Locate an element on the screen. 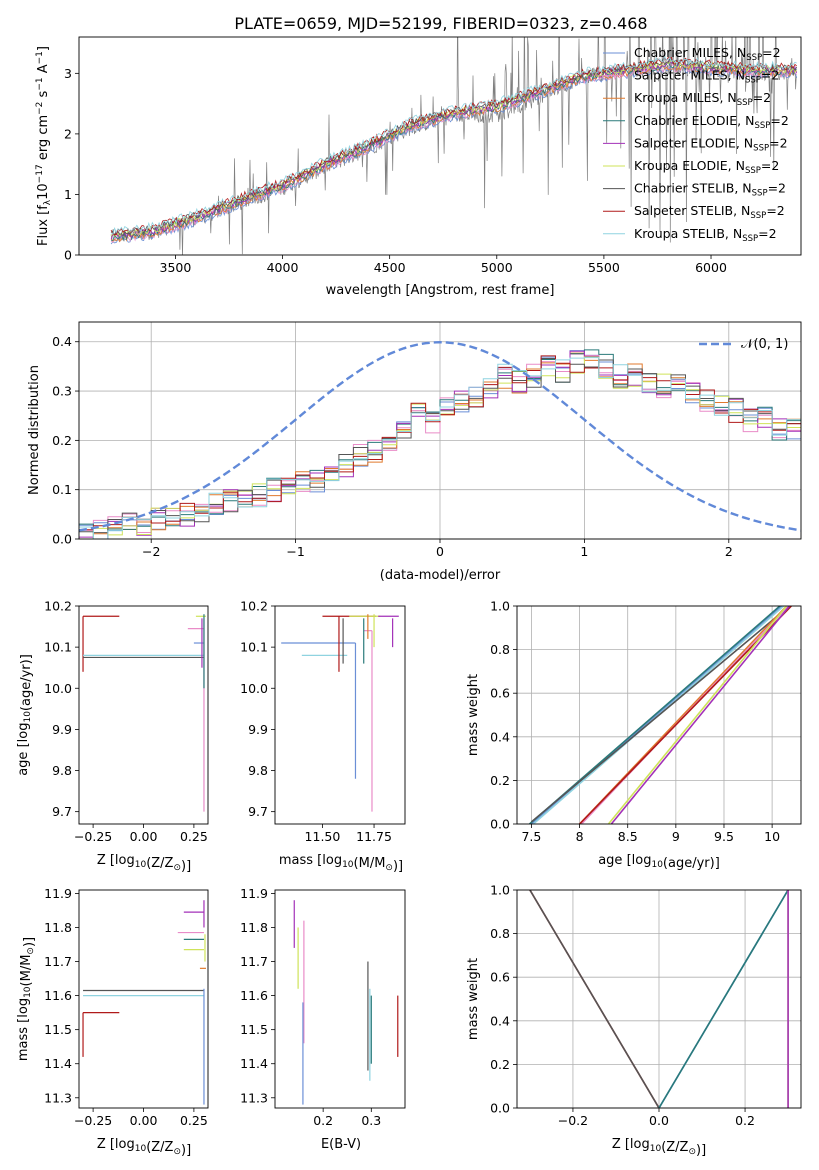  y-tick-label: 0.8 is located at coordinates (500, 933).